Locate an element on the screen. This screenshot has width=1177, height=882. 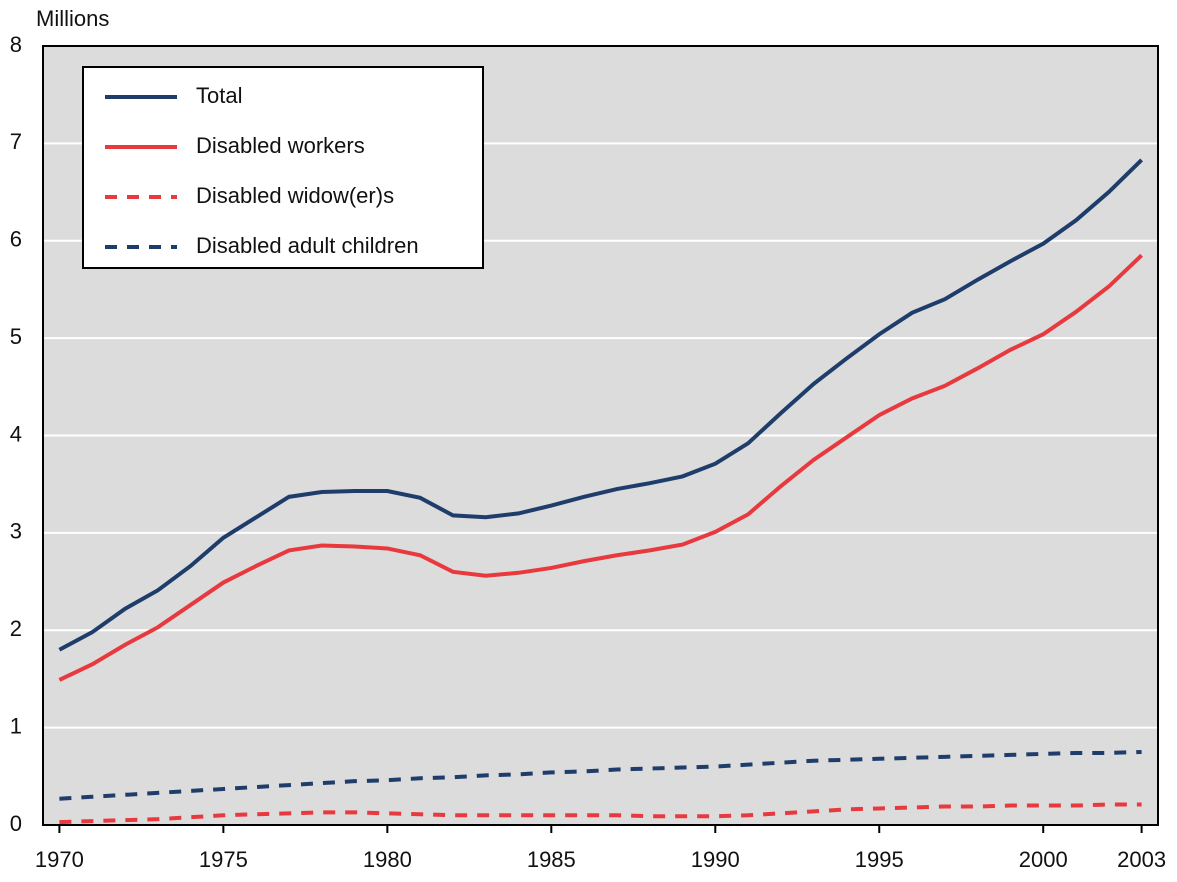
x-tick-label: 2003 is located at coordinates (1141, 859).